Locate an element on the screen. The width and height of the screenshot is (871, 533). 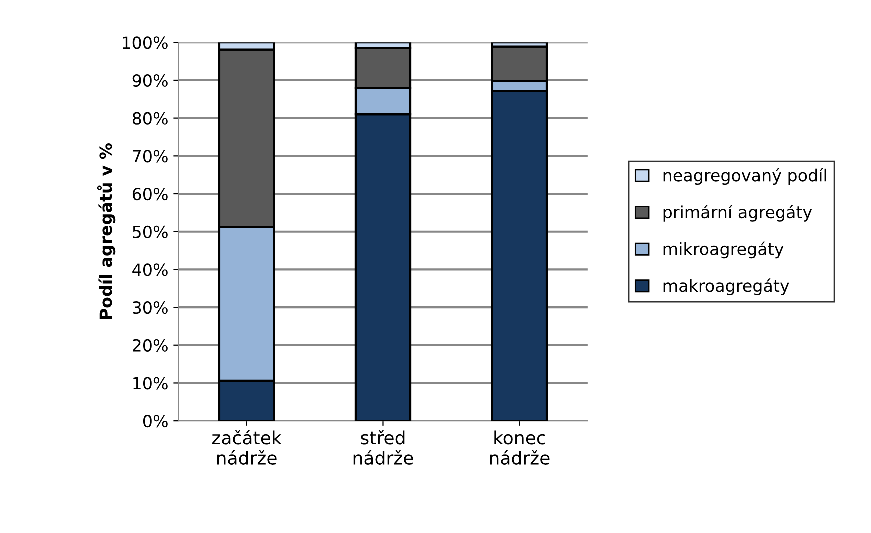
y-tick-label: 90% is located at coordinates (150, 81).